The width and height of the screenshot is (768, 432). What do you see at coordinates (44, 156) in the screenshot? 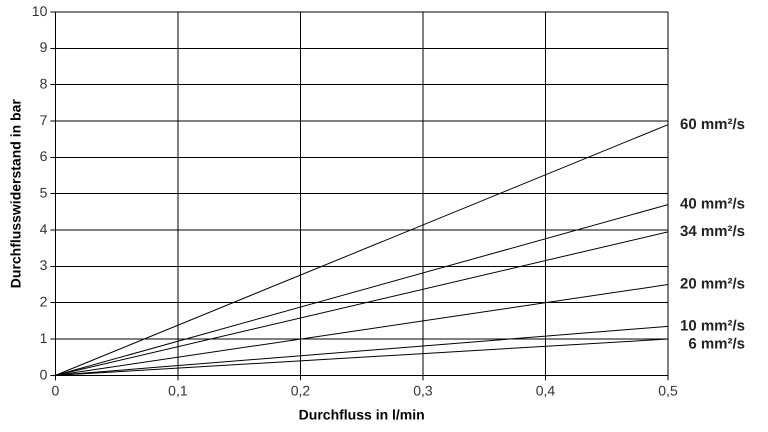
I see `y-tick-label: 6` at bounding box center [44, 156].